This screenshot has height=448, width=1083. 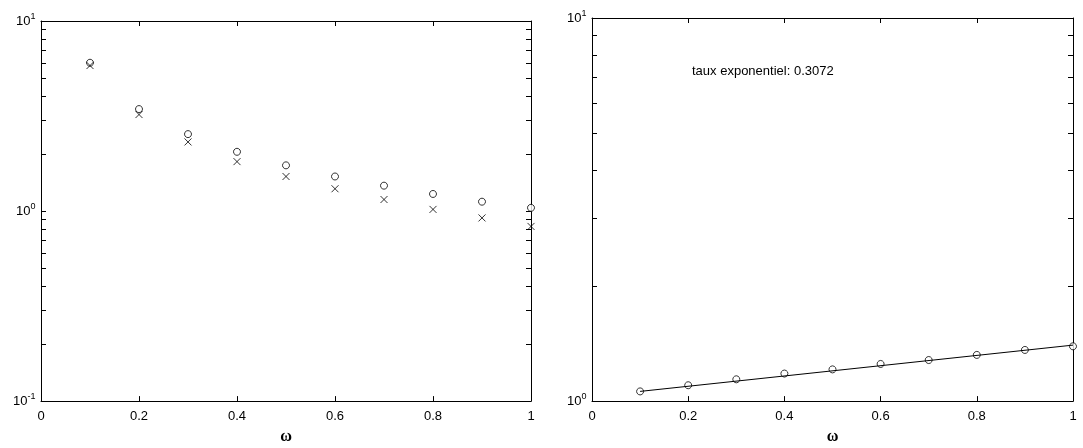 What do you see at coordinates (24, 400) in the screenshot?
I see `y-tick-label: 10$^{-1}$` at bounding box center [24, 400].